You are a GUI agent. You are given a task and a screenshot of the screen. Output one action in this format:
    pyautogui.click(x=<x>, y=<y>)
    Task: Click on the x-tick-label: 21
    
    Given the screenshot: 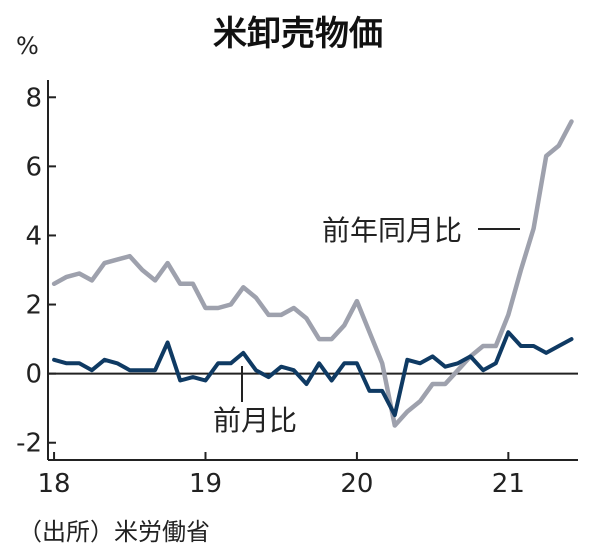 What is the action you would take?
    pyautogui.click(x=508, y=484)
    